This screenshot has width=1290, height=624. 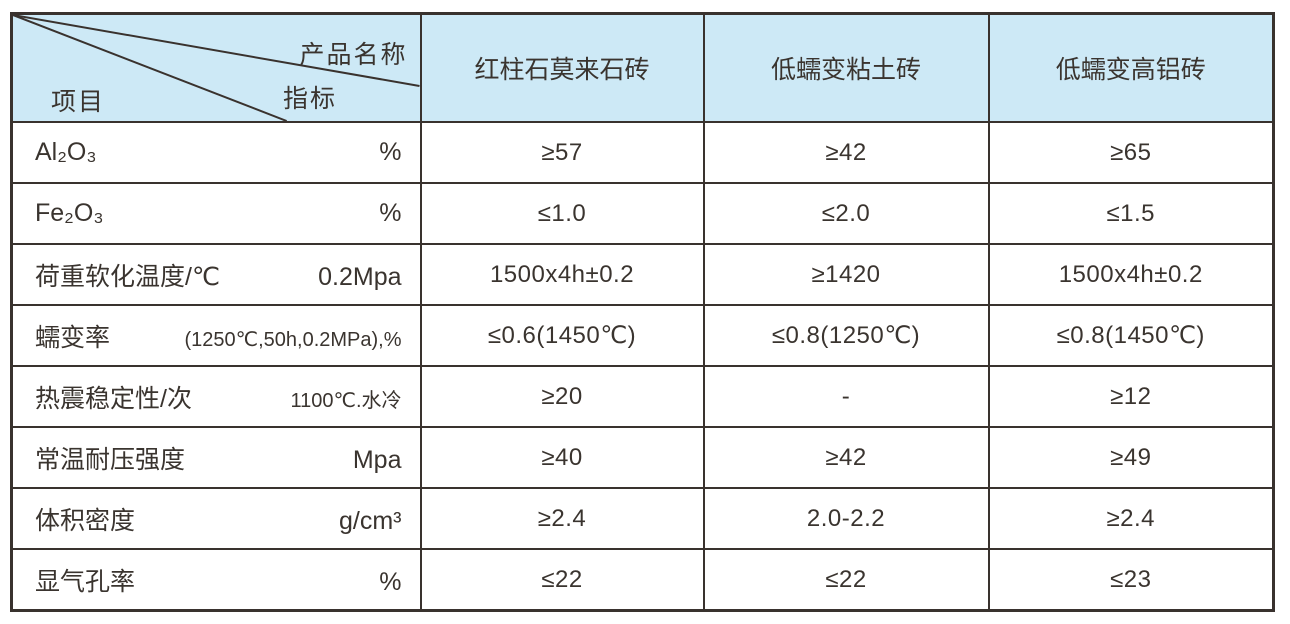 I want to click on item-cell: 蠕变率 (1250℃,50h,0.2MPa),%, so click(x=216, y=335).